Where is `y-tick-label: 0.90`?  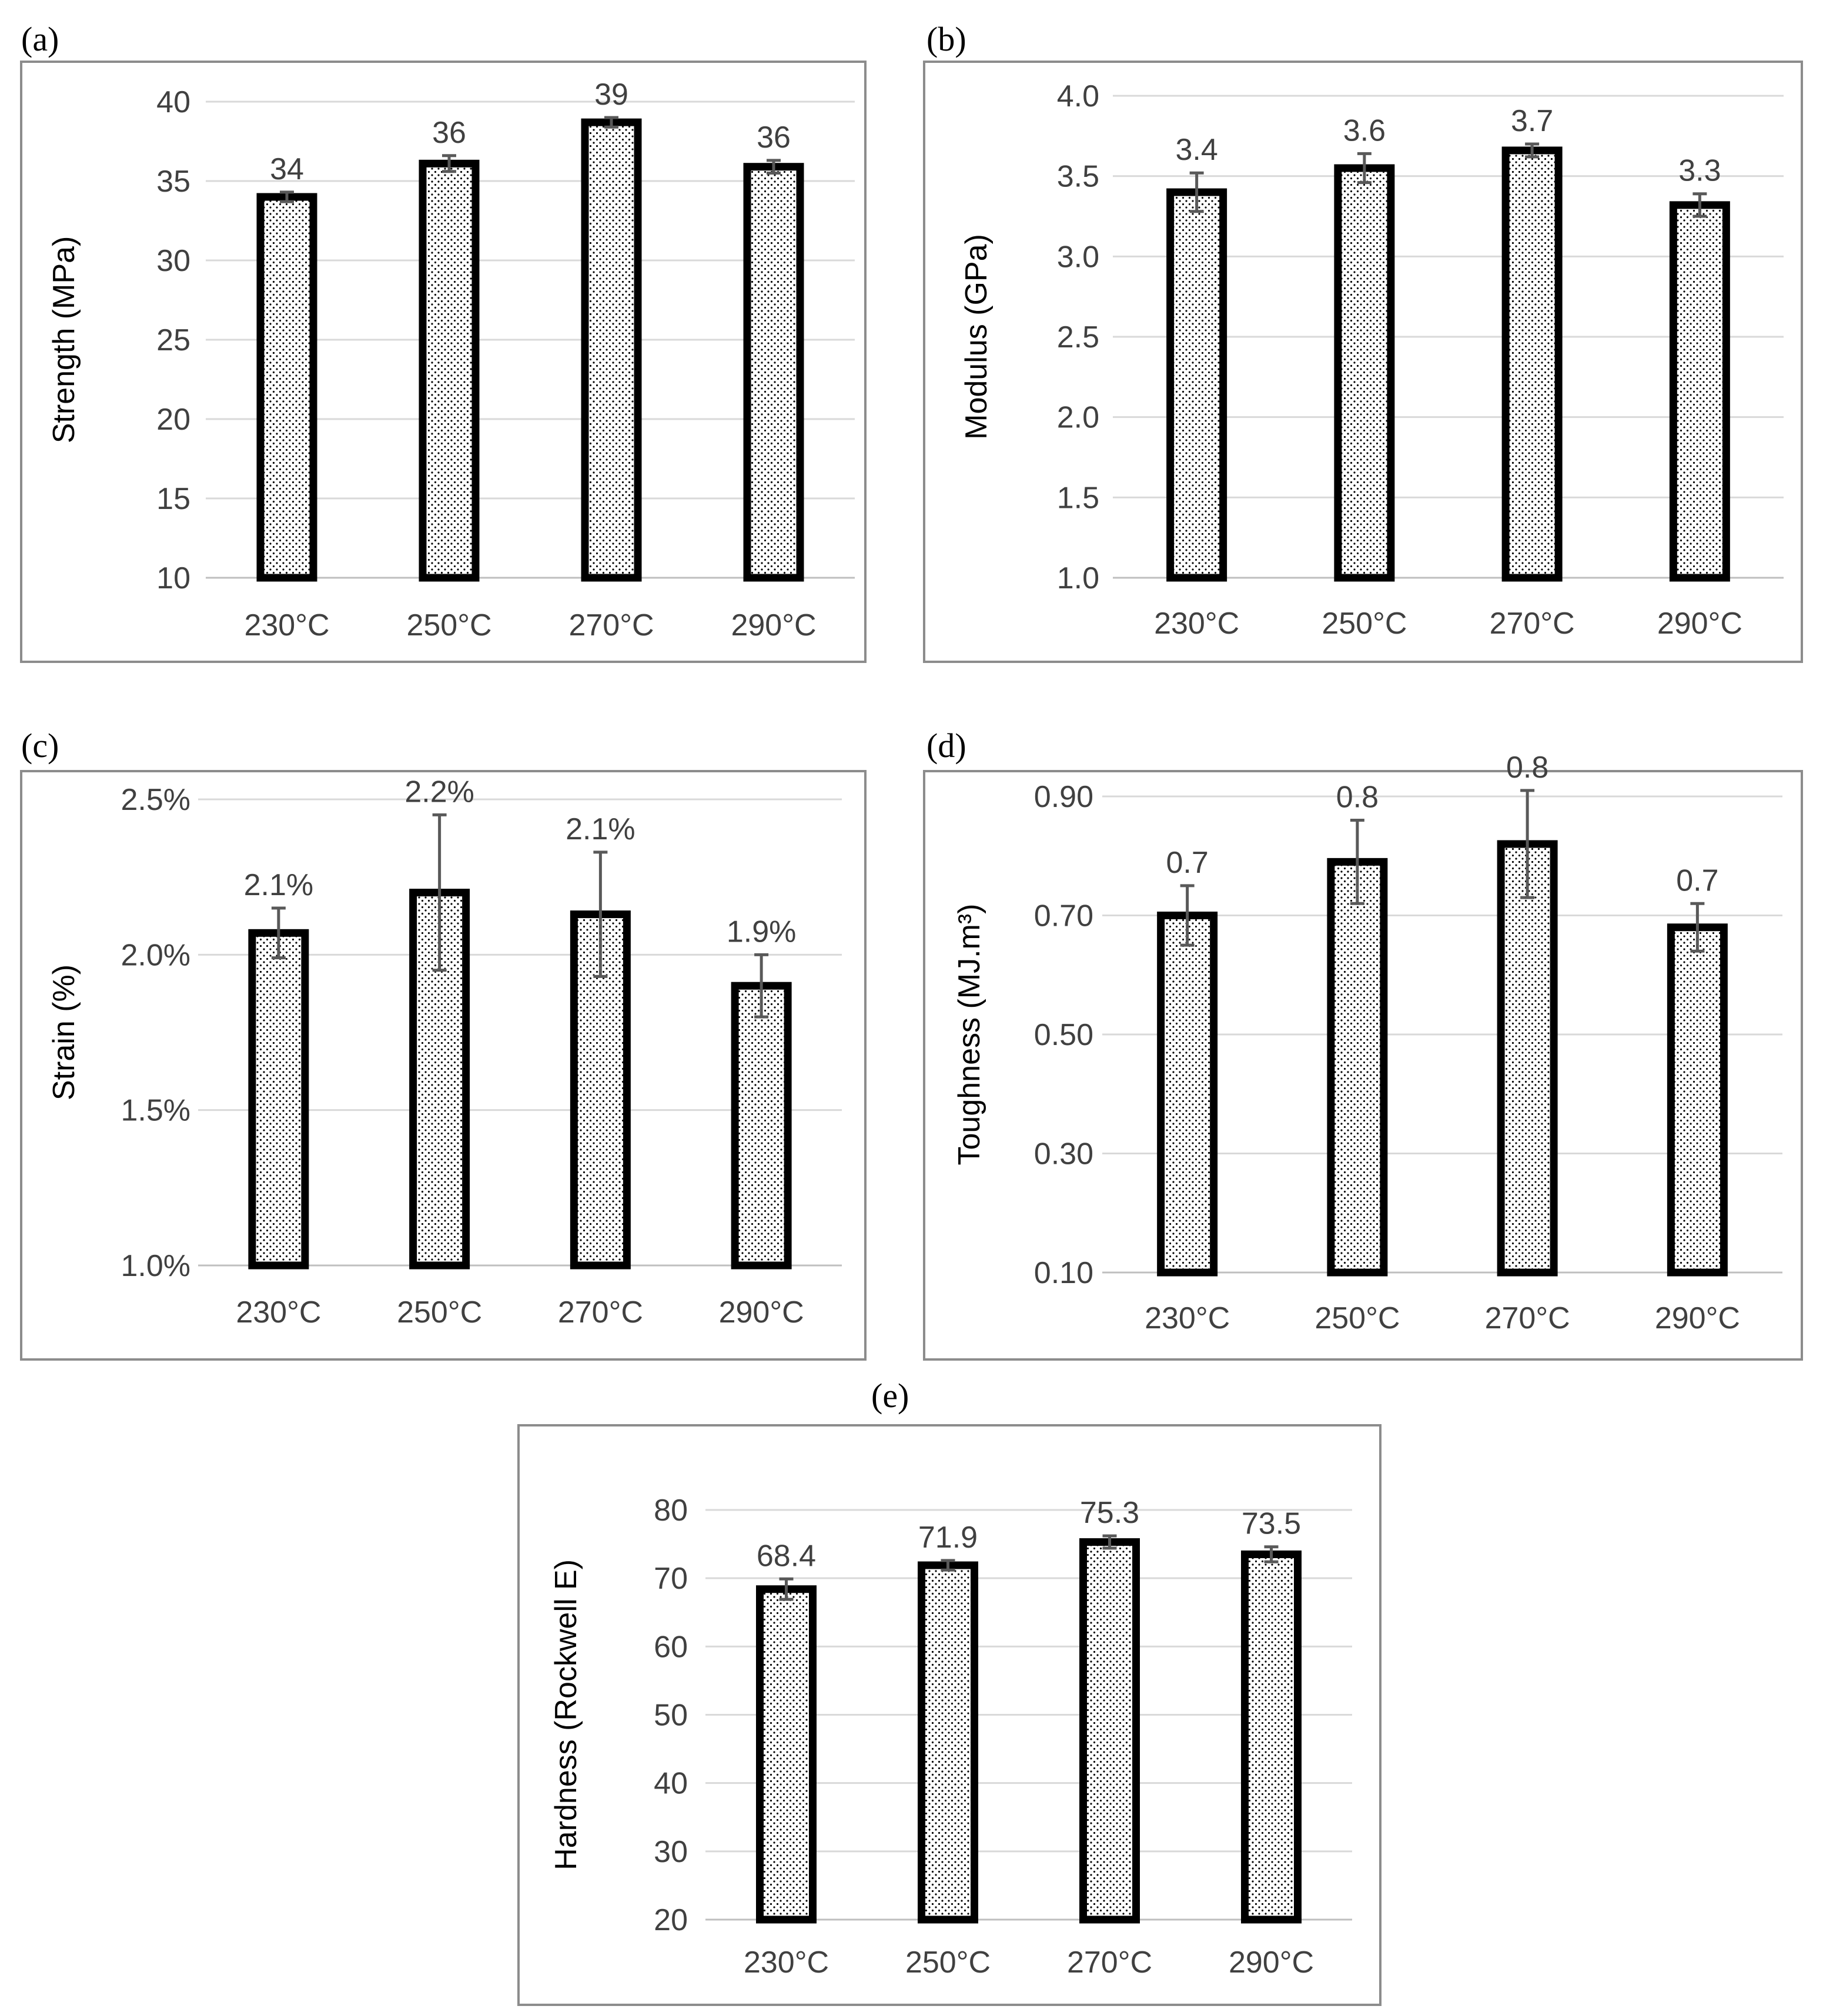 y-tick-label: 0.90 is located at coordinates (1063, 797).